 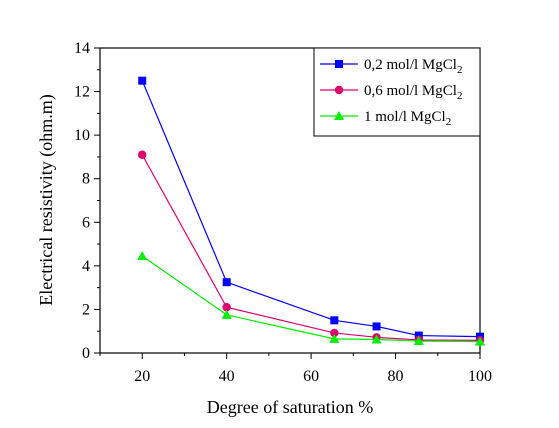 I want to click on x-tick-label: 60, so click(x=311, y=376).